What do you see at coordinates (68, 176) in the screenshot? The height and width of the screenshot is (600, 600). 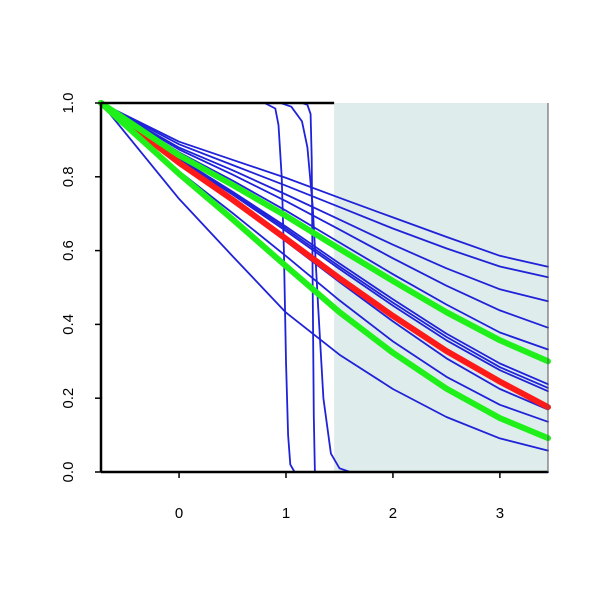 I see `y-tick-label: 0.8` at bounding box center [68, 176].